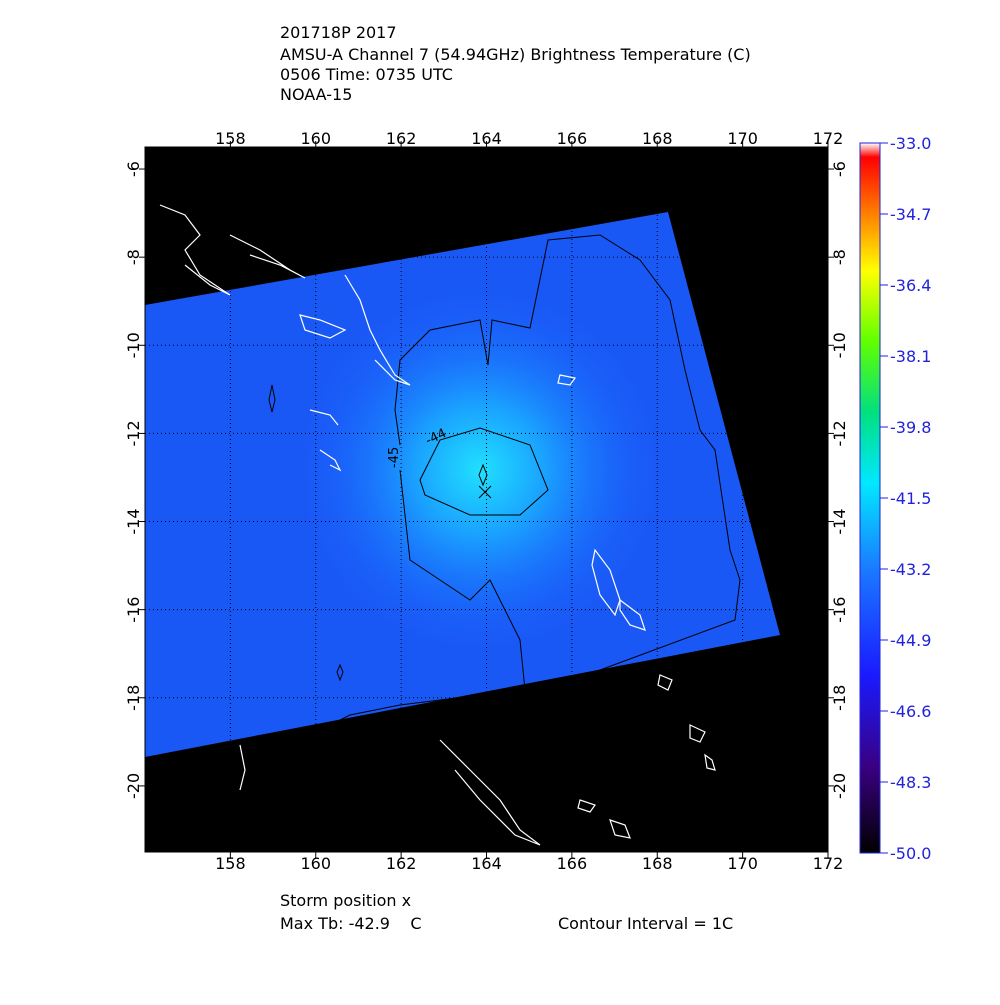 The width and height of the screenshot is (1000, 1005). Describe the element at coordinates (910, 427) in the screenshot. I see `colorbar-label: -39.8` at that location.